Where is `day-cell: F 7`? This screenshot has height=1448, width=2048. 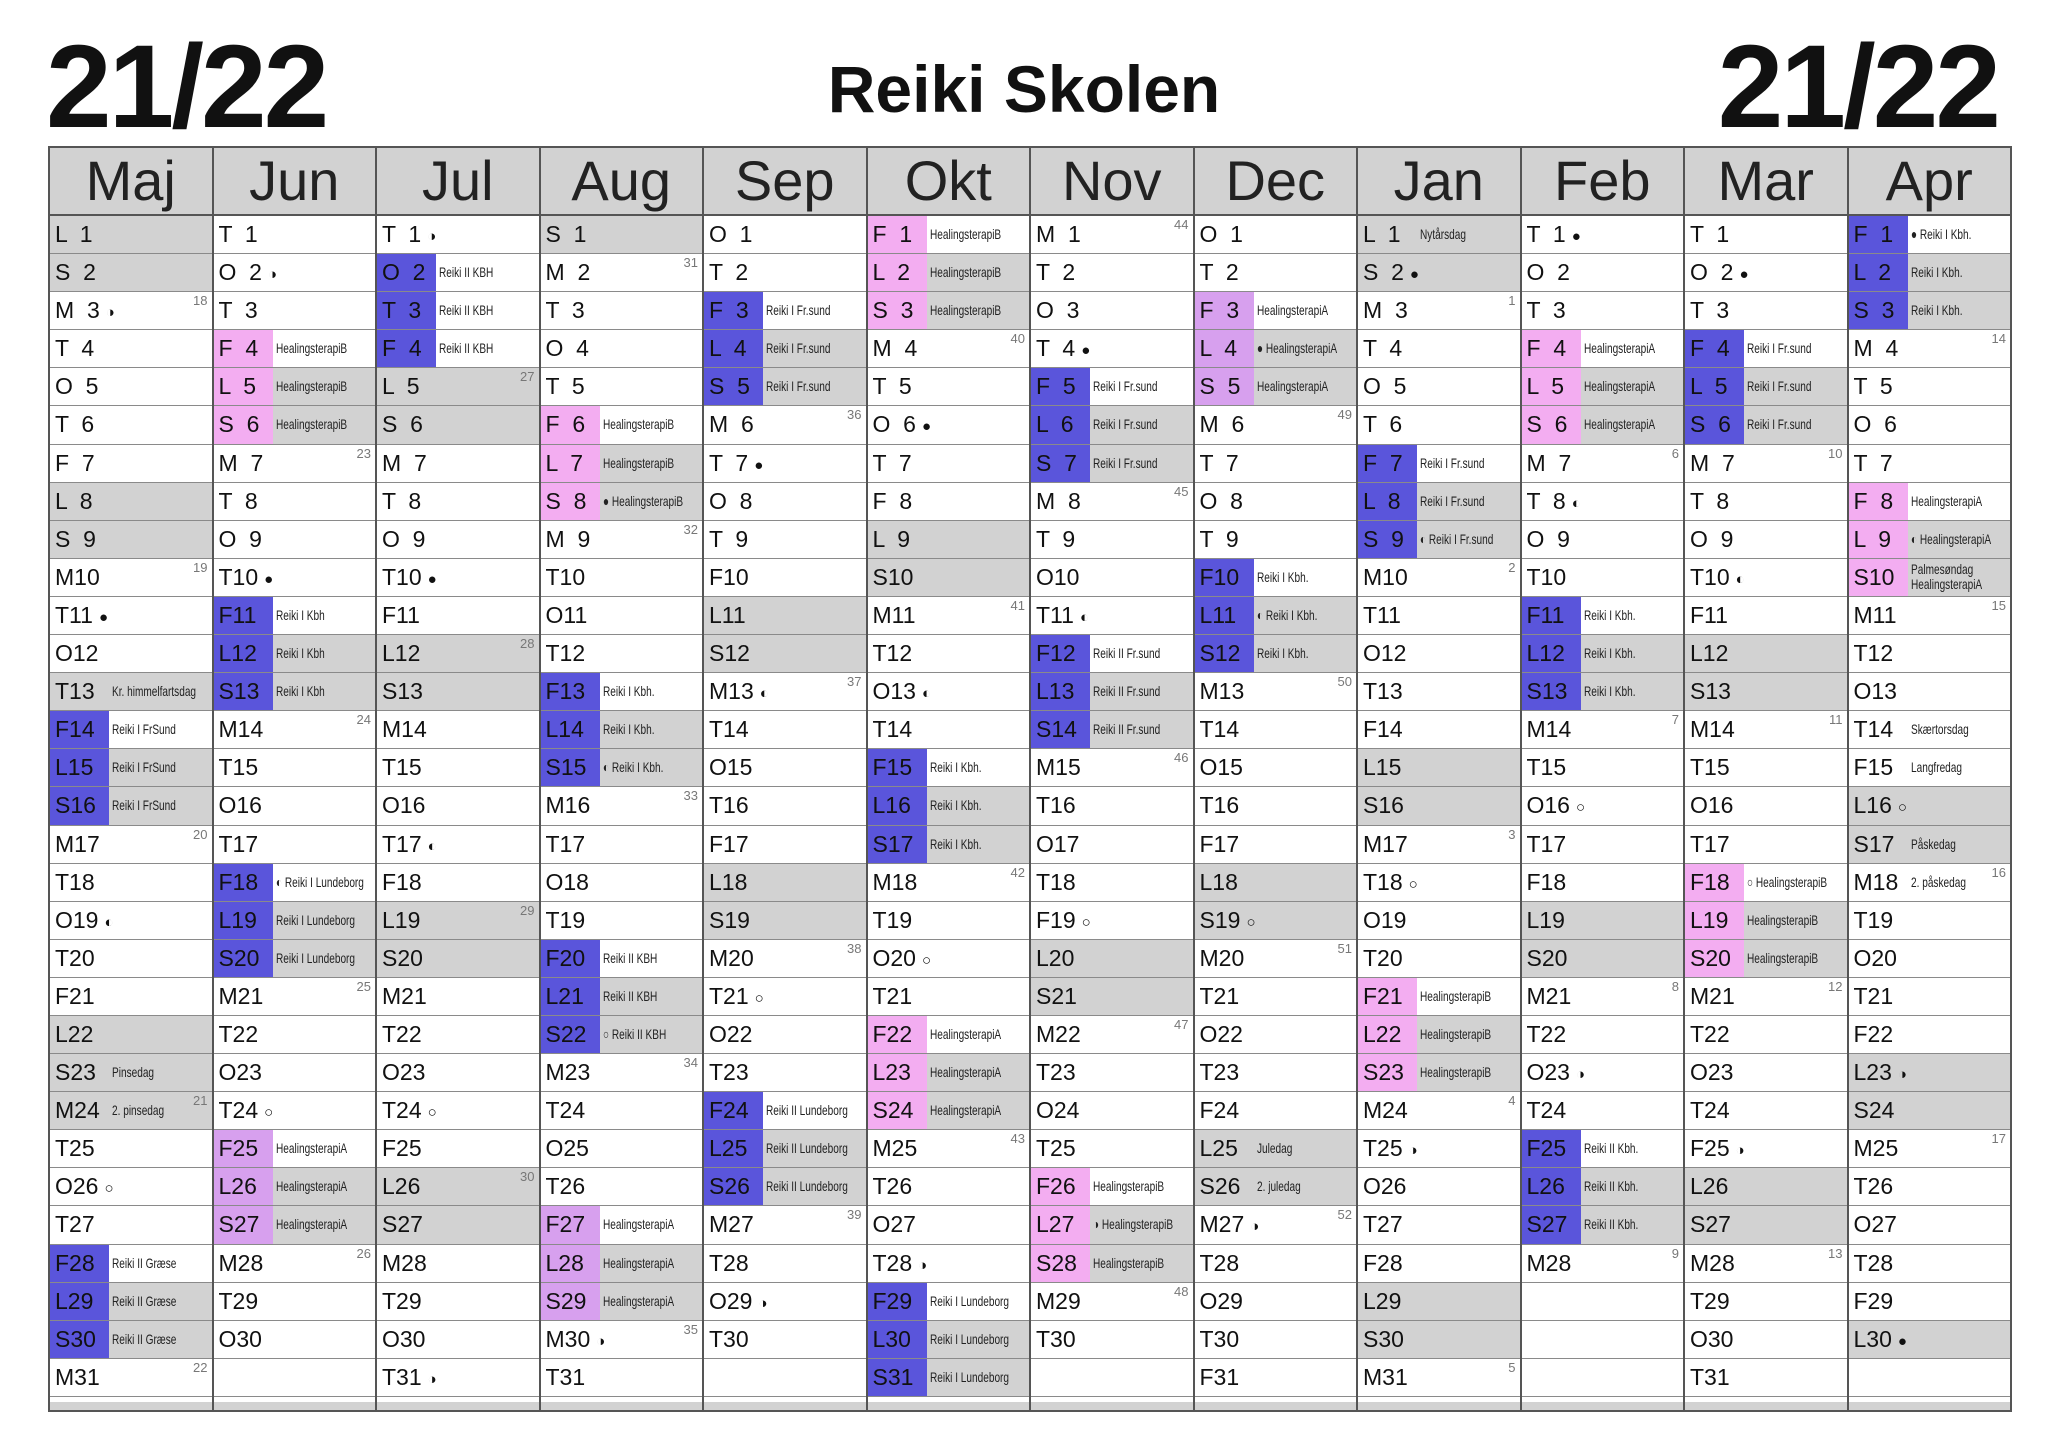 day-cell: F 7 is located at coordinates (131, 464).